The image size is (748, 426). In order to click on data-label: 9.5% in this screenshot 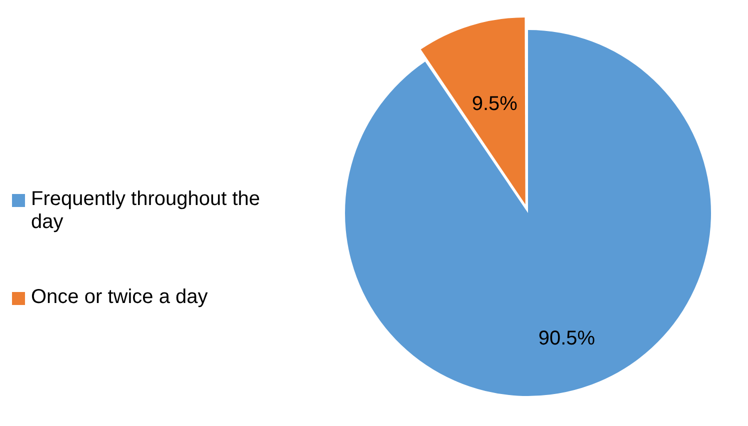, I will do `click(495, 104)`.